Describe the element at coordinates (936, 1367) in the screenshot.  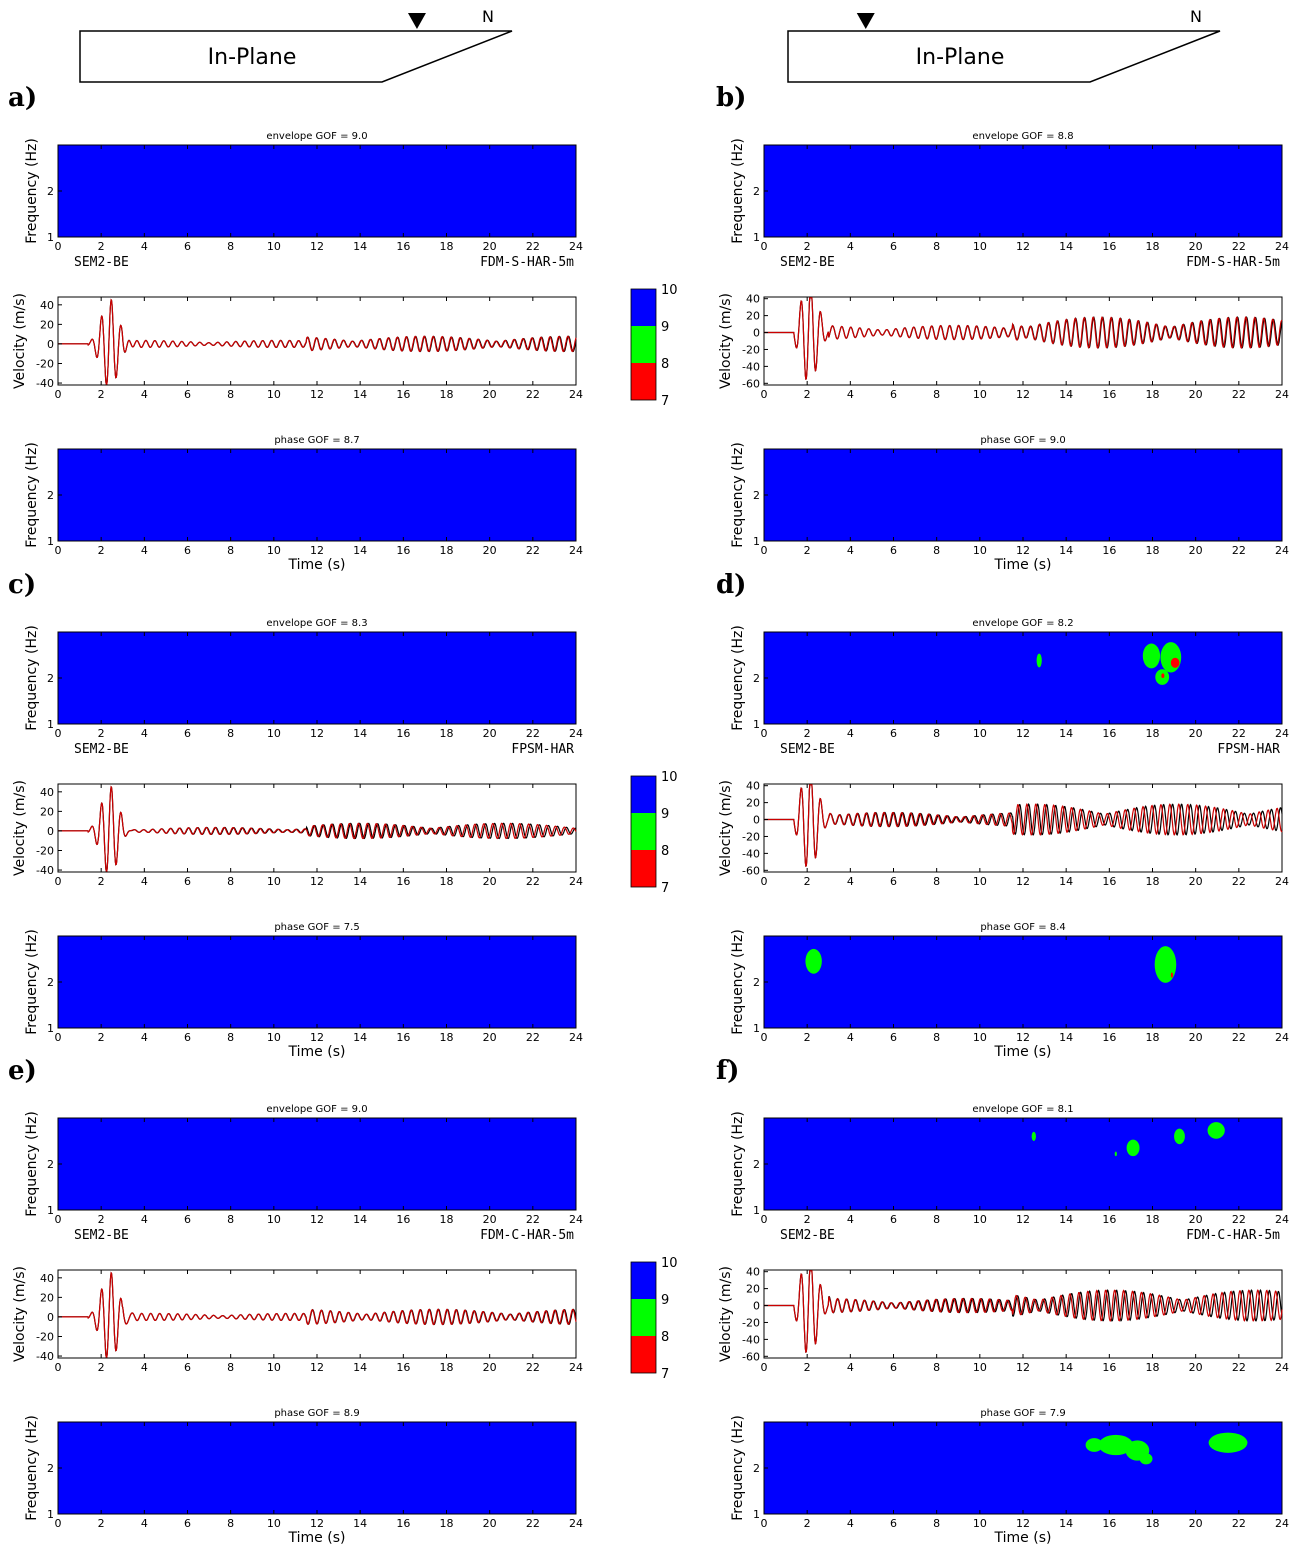
I see `x-tick-label: 8` at that location.